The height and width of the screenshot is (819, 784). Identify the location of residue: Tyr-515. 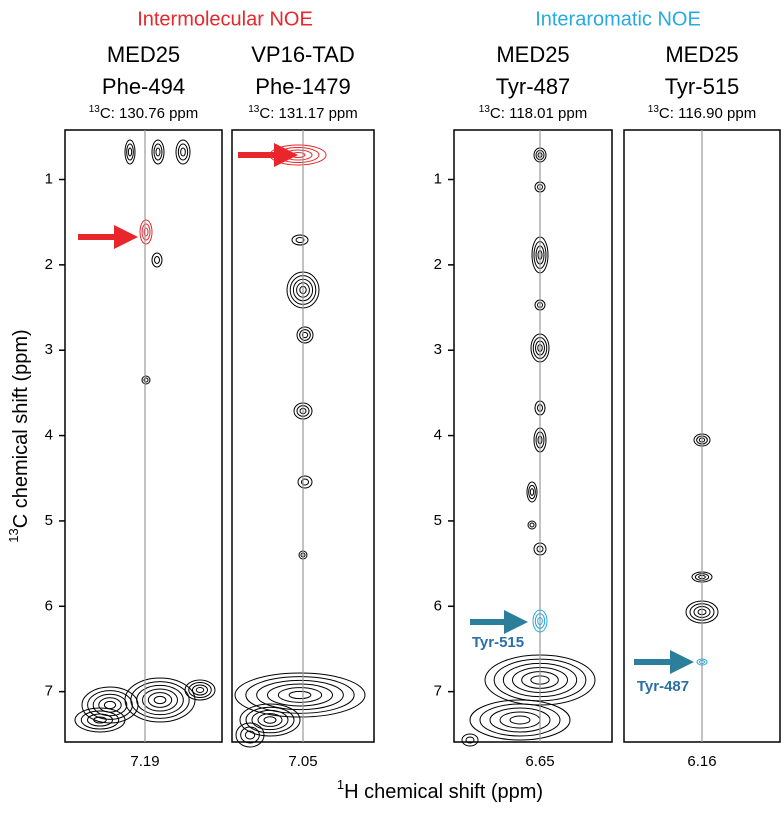
(702, 86).